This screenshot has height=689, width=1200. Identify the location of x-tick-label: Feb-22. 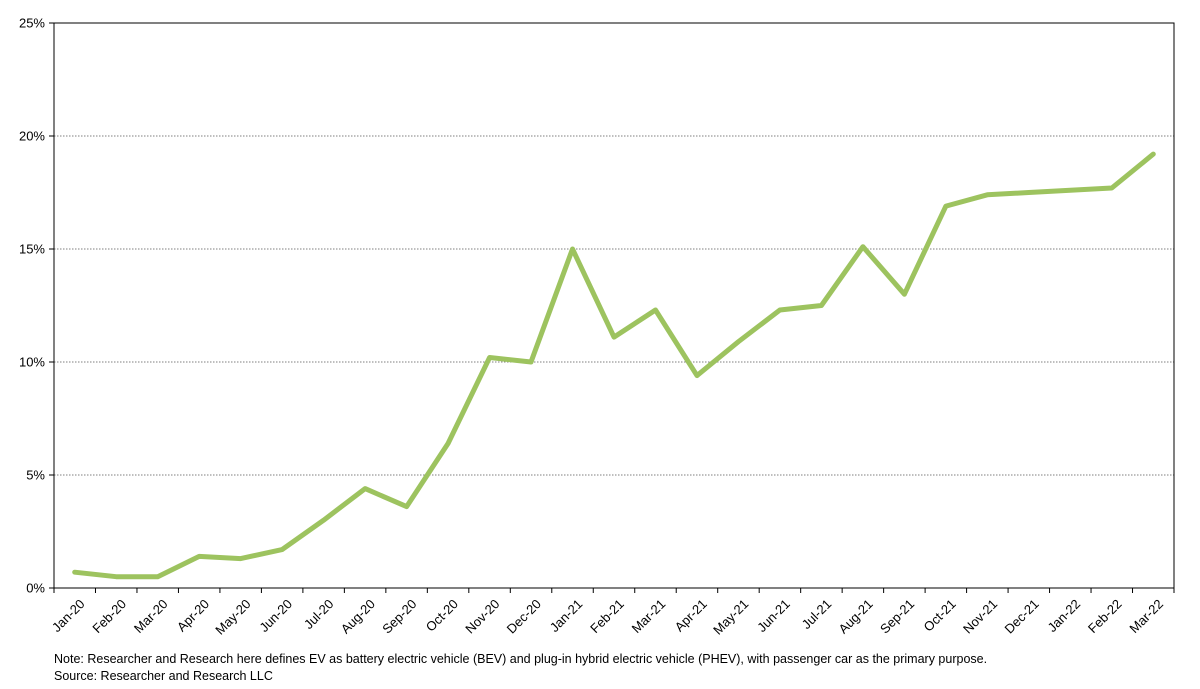
(1105, 616).